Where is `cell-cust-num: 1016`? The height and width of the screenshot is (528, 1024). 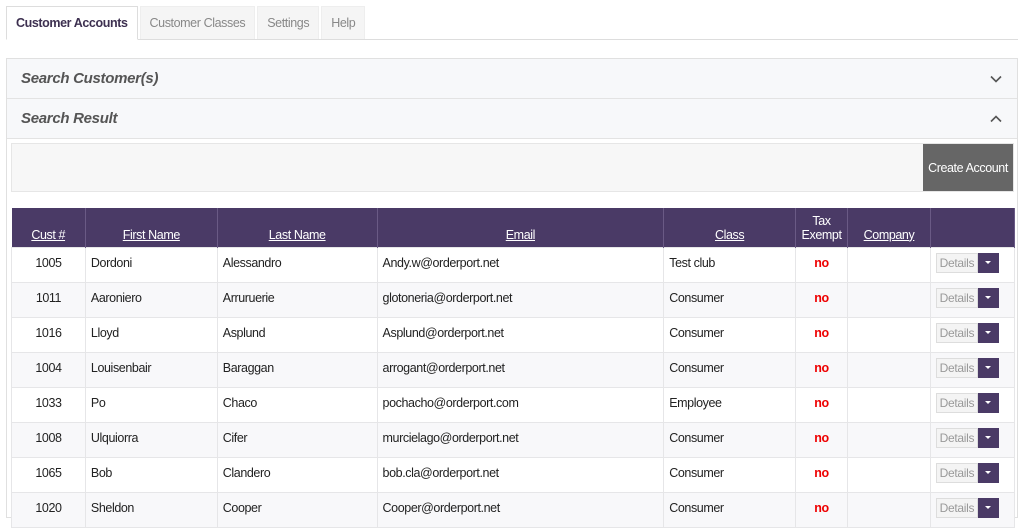 cell-cust-num: 1016 is located at coordinates (48, 334).